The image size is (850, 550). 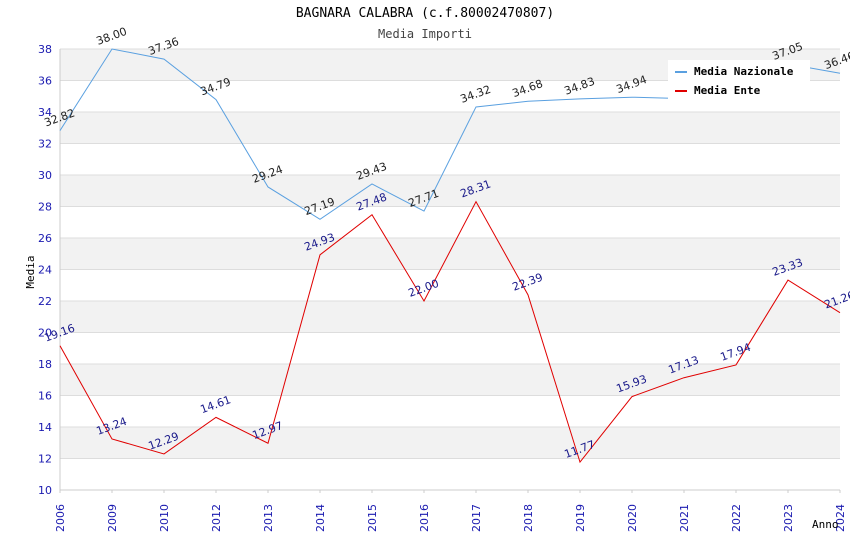 What do you see at coordinates (684, 518) in the screenshot?
I see `x-tick-label: 2021` at bounding box center [684, 518].